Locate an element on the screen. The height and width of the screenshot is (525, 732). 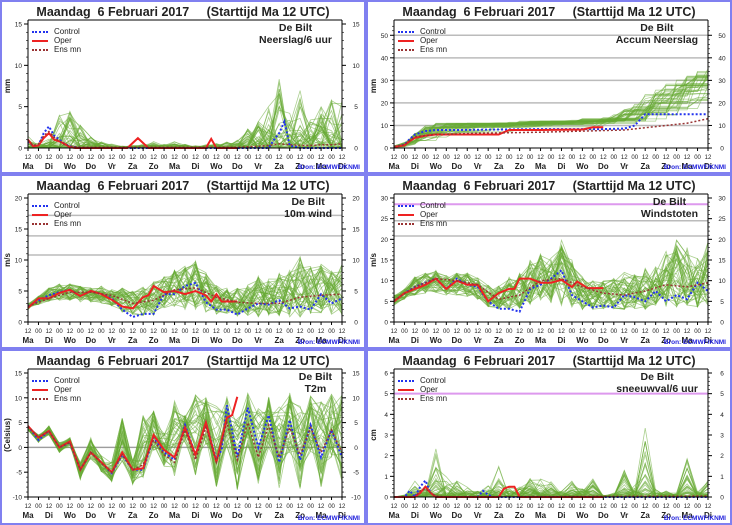
ens-mean-line is located at coordinates (551, 132).